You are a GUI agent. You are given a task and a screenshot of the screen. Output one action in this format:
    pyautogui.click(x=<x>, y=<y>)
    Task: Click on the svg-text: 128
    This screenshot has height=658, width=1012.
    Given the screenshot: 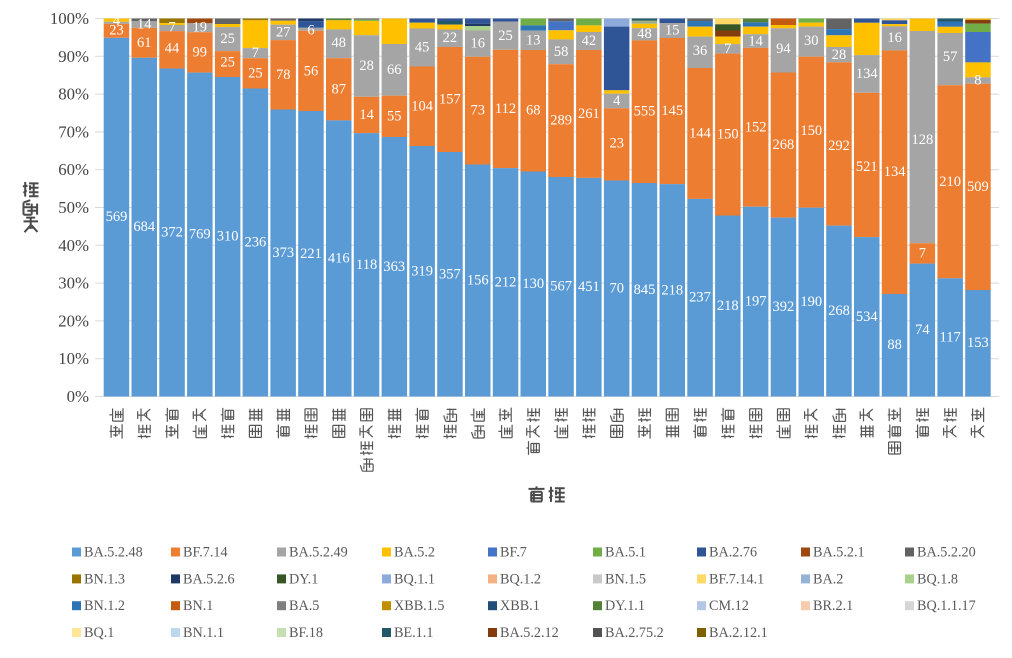 What is the action you would take?
    pyautogui.click(x=923, y=140)
    